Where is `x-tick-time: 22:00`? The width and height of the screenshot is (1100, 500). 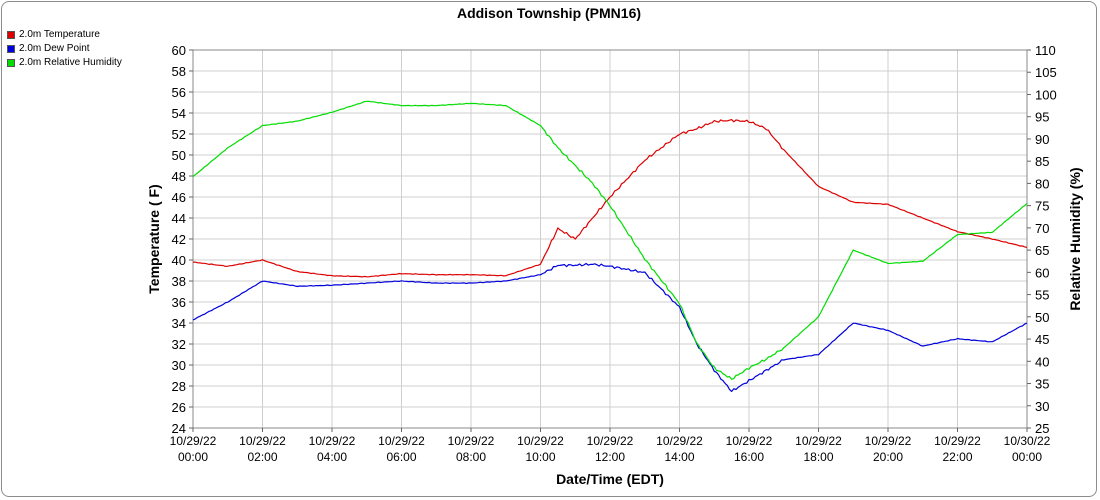 x-tick-time: 22:00 is located at coordinates (957, 457).